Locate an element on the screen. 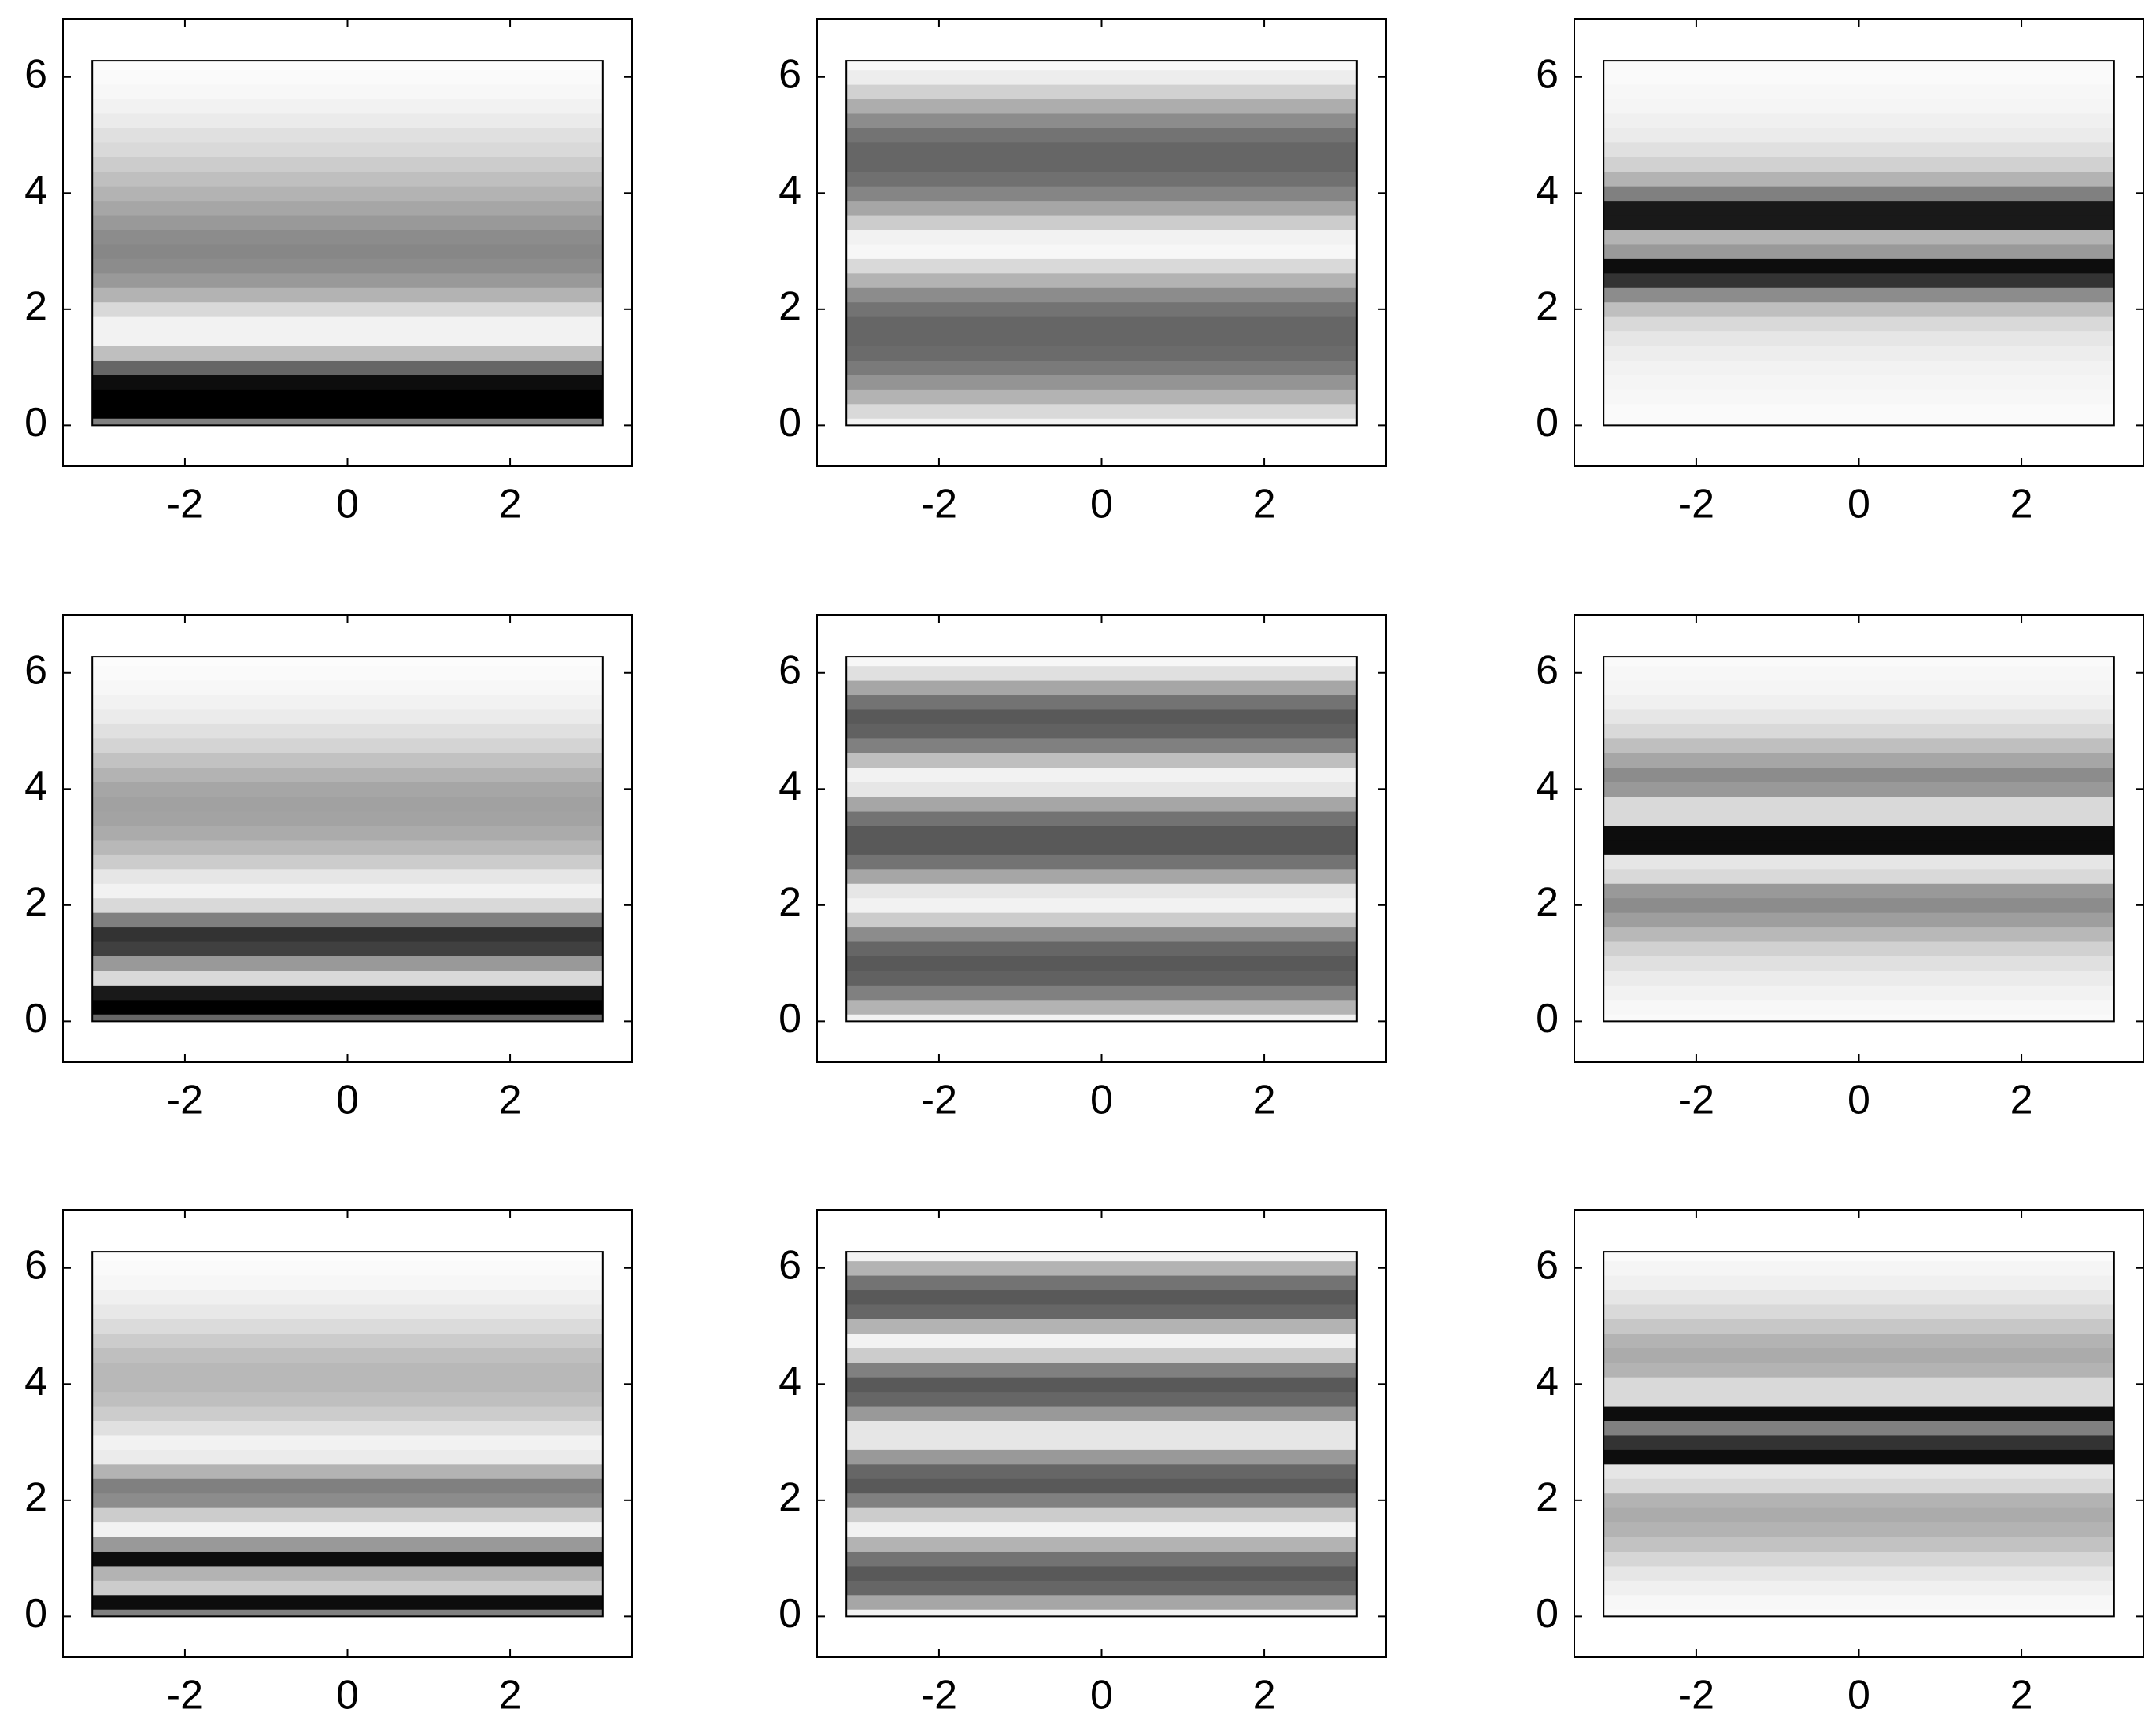 The height and width of the screenshot is (1735, 2156). y-tick-label: 2 is located at coordinates (789, 307).